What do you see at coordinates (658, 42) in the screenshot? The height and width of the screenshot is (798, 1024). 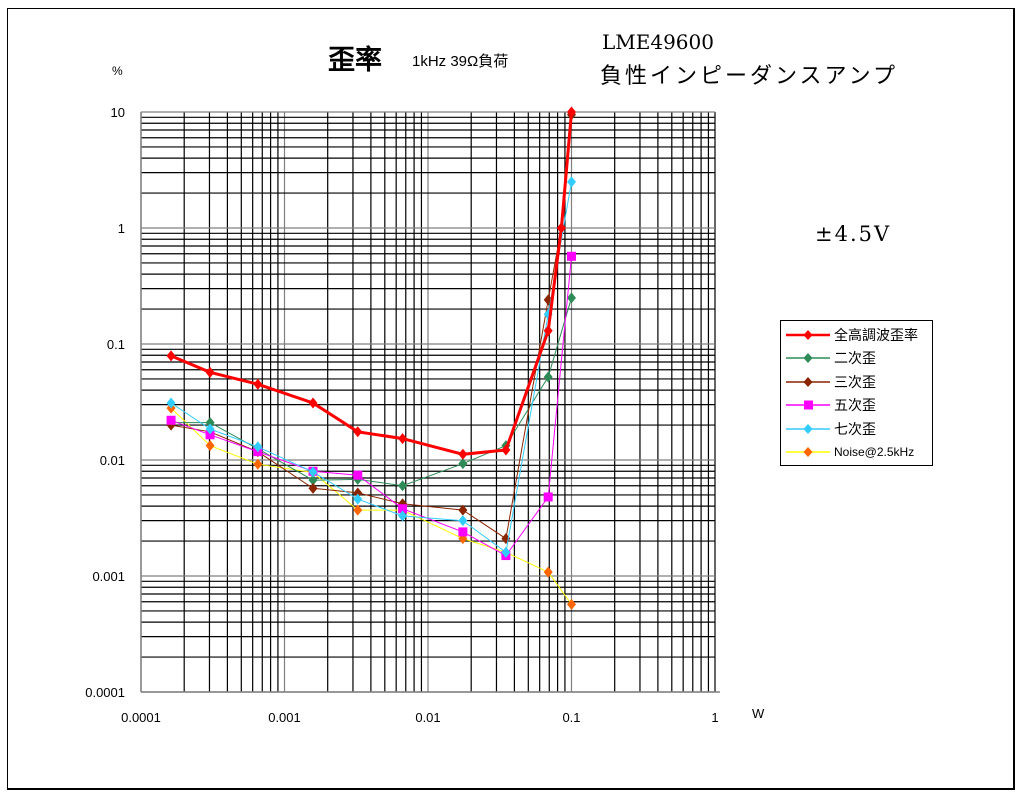 I see `device-name: LME49600` at bounding box center [658, 42].